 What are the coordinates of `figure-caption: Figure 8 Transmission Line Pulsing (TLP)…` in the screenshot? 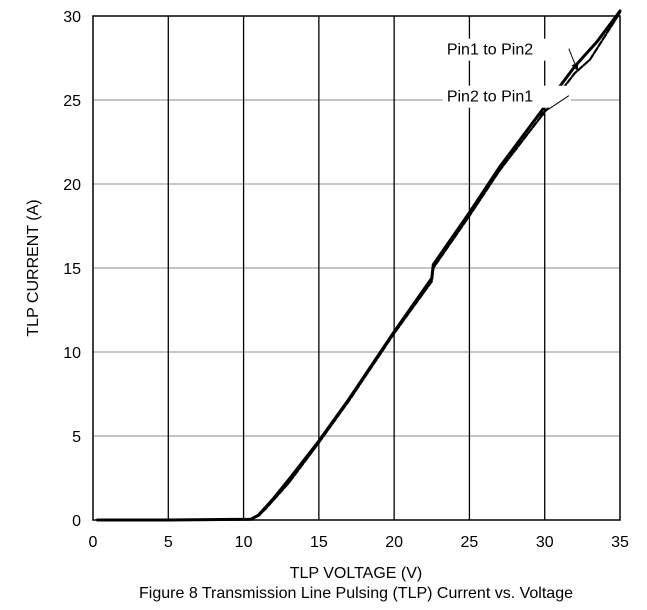 It's located at (356, 593).